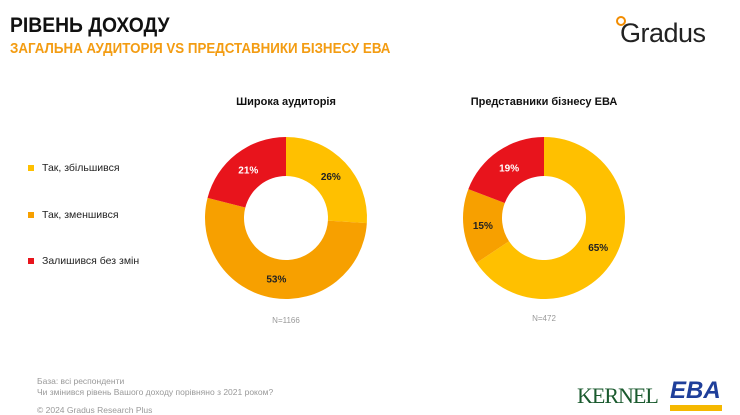 This screenshot has width=740, height=415. Describe the element at coordinates (80, 215) in the screenshot. I see `legend-label: Так, зменшився` at that location.